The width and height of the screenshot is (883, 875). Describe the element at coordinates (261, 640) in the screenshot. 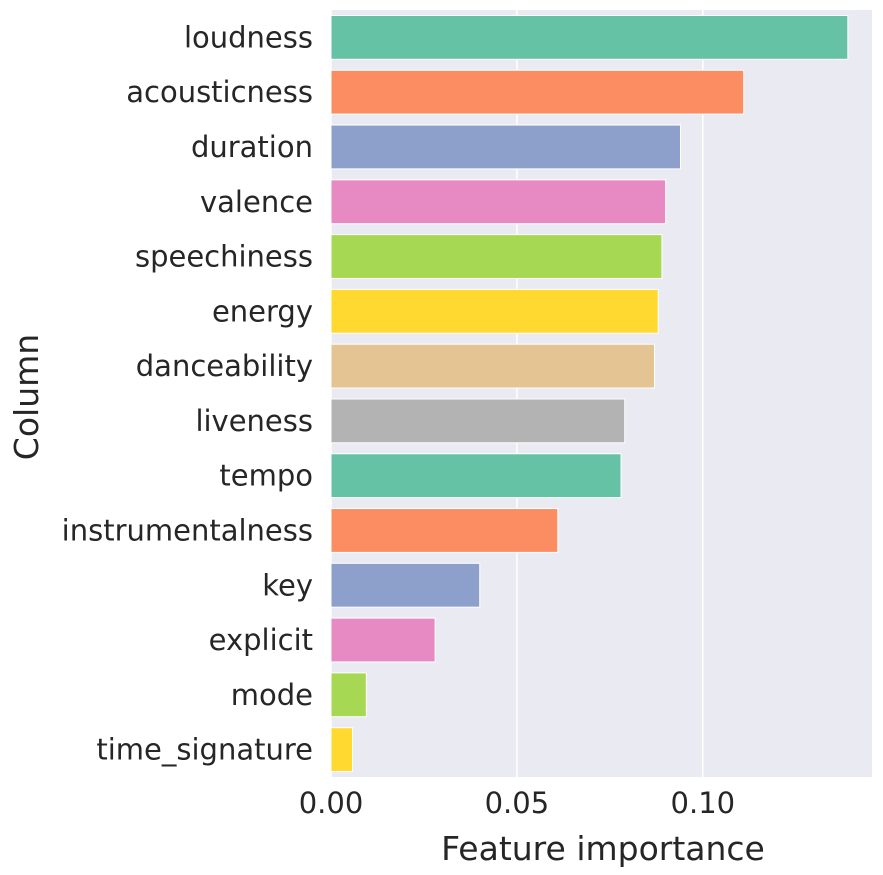

I see `y-tick-label-explicit: explicit` at that location.